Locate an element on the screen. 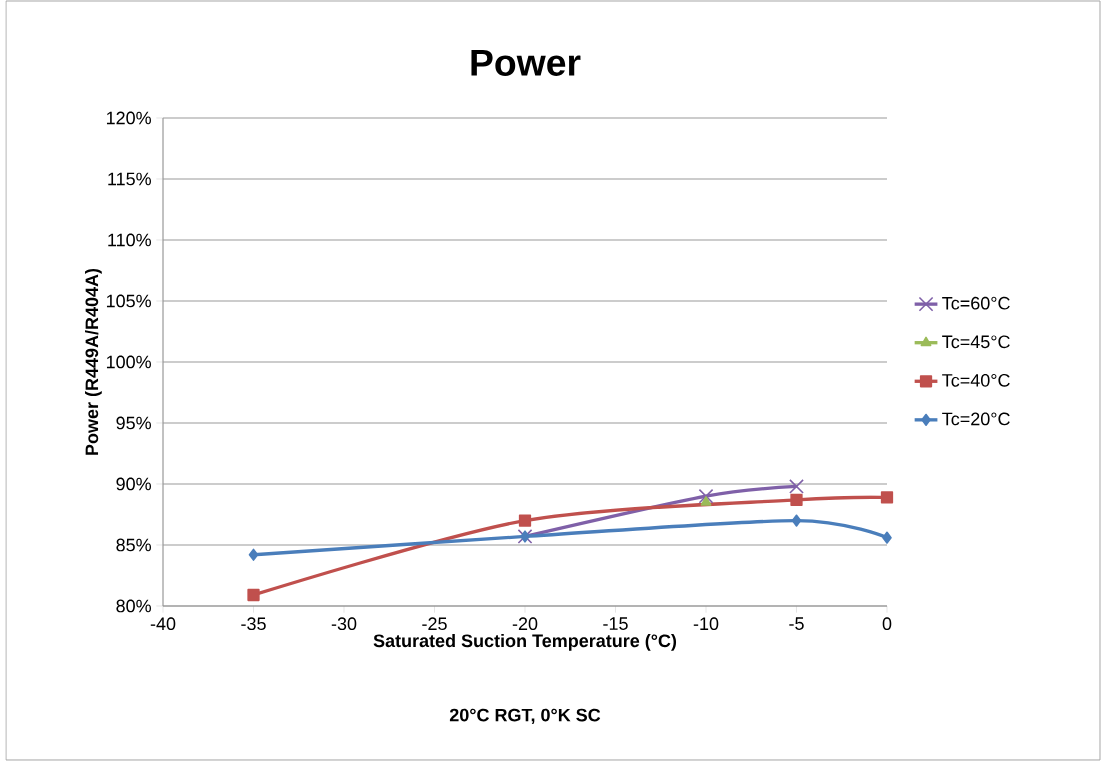  x-tick-label: -35 is located at coordinates (253, 624).